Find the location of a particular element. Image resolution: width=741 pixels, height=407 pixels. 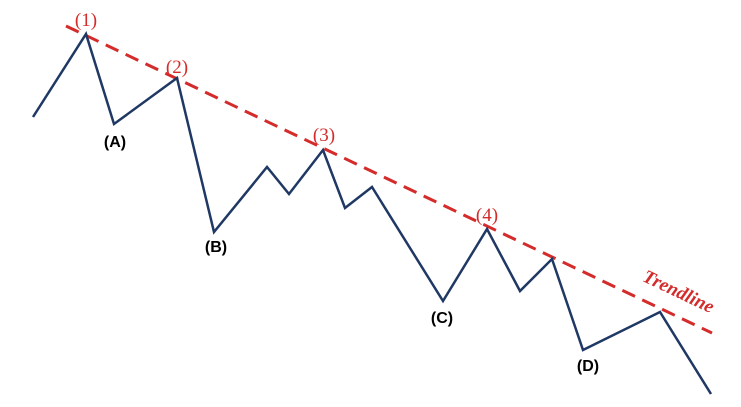

trough-label-c: (C) is located at coordinates (442, 318).